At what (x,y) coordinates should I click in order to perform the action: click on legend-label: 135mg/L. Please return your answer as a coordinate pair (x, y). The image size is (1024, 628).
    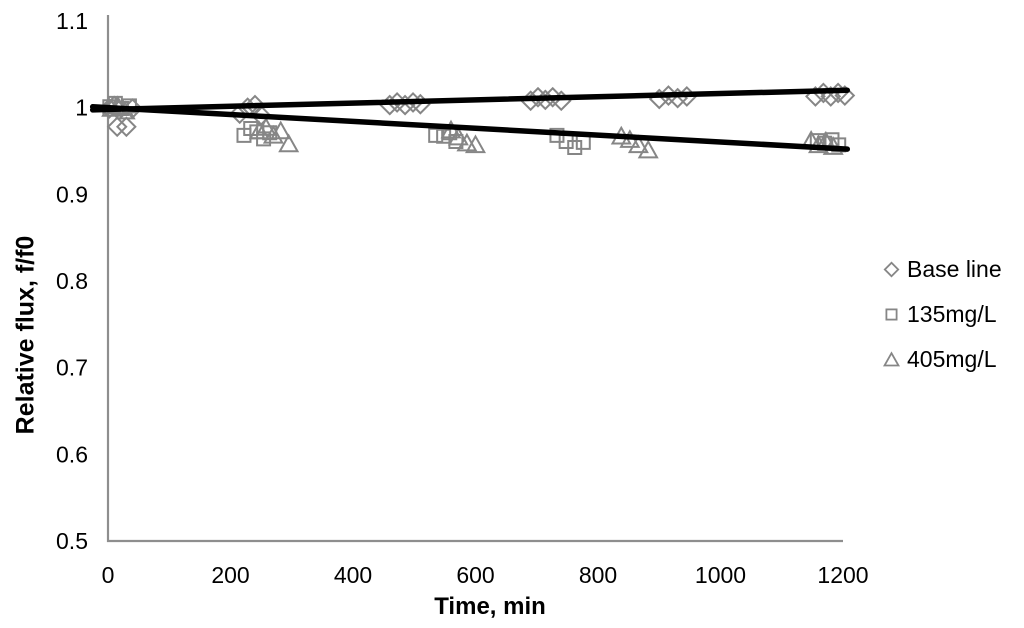
    Looking at the image, I should click on (952, 314).